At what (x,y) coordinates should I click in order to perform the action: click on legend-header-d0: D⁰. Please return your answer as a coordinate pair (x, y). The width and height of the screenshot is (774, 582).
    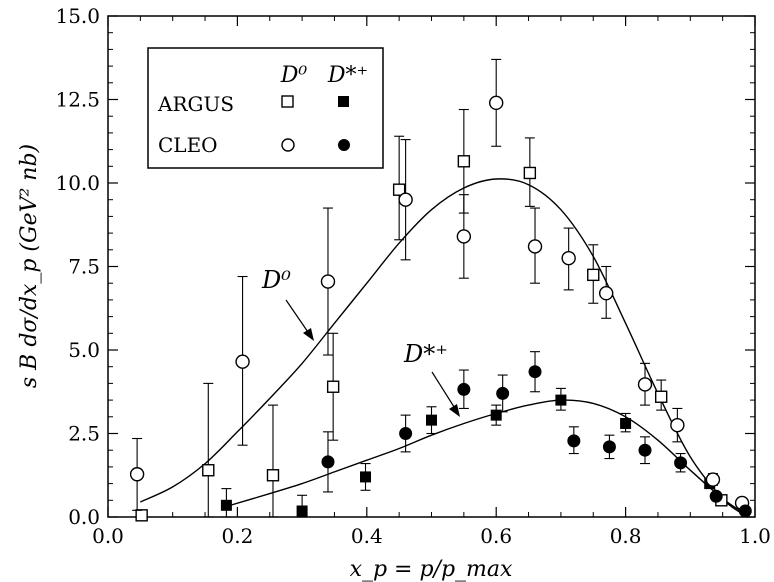
    Looking at the image, I should click on (294, 75).